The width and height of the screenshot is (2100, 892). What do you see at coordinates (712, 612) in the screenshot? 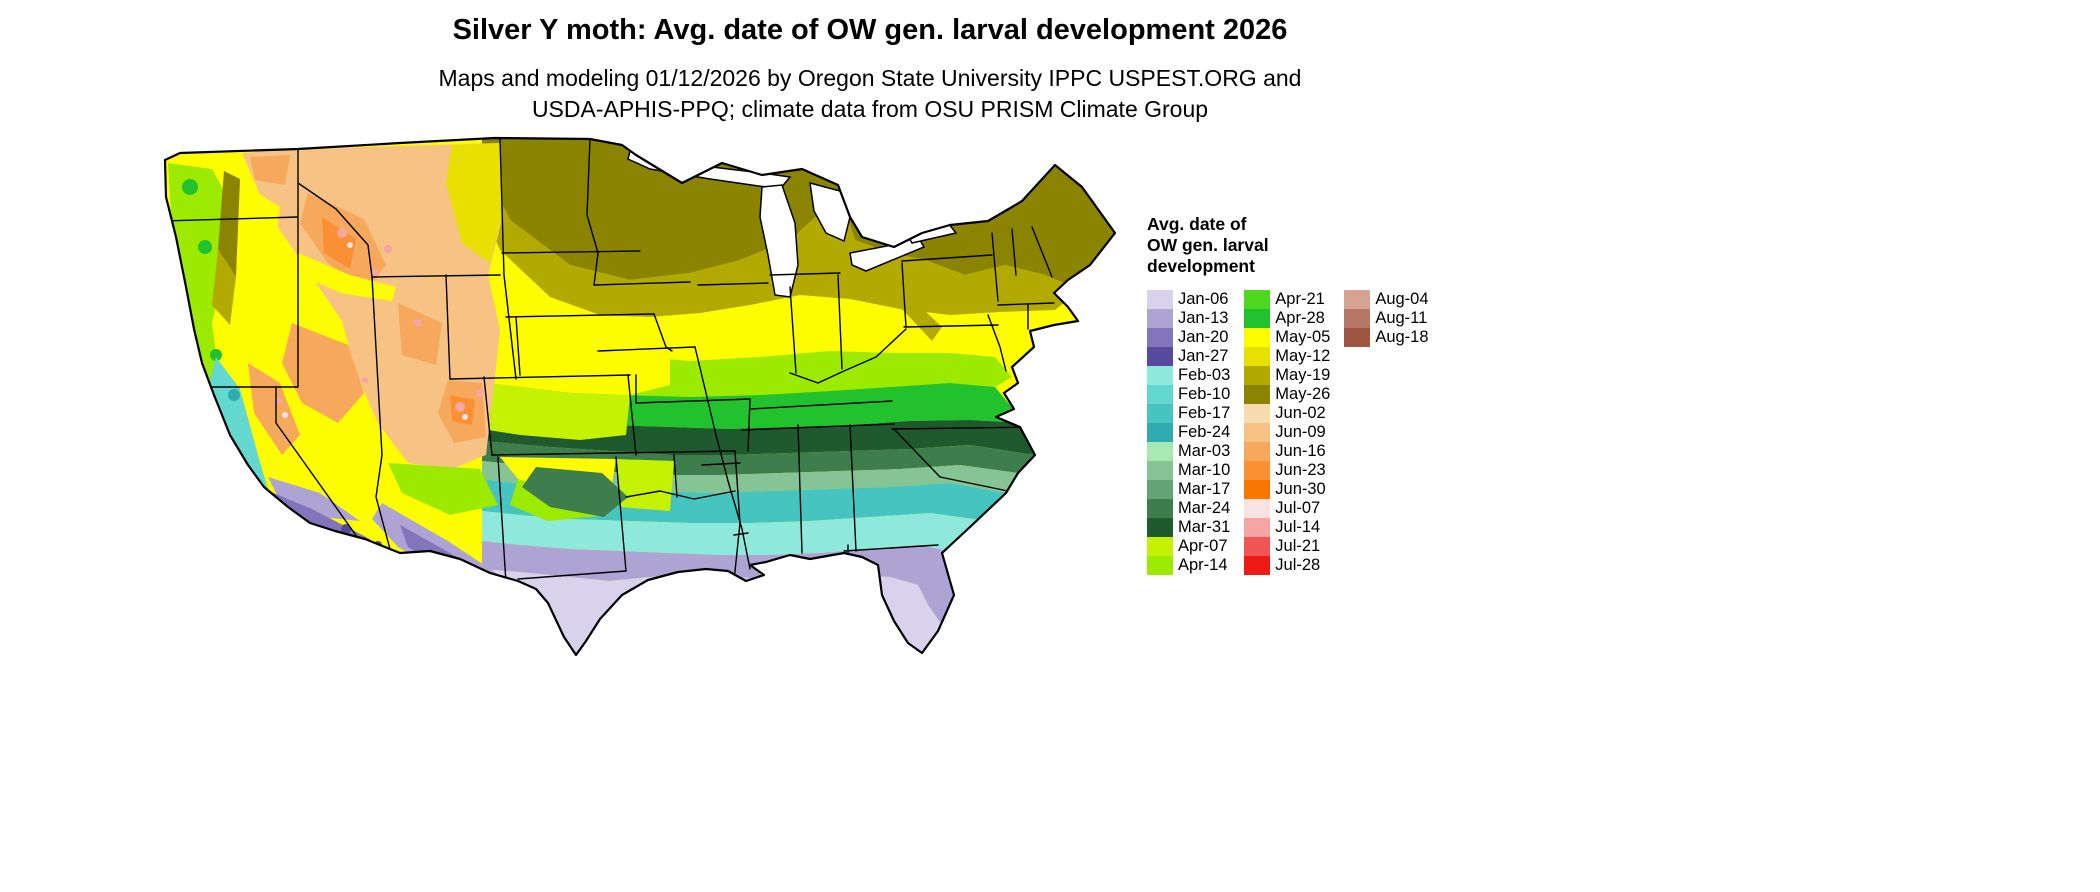
I see `region-pale-lavender-band` at bounding box center [712, 612].